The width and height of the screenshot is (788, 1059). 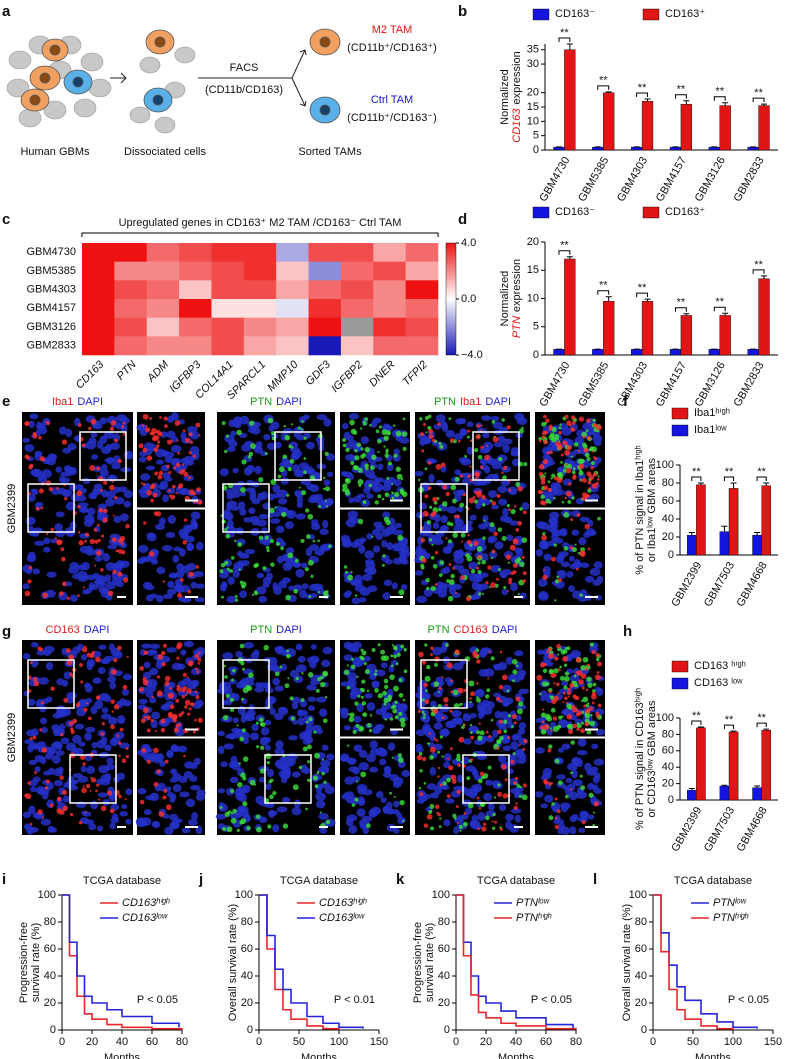 What do you see at coordinates (533, 121) in the screenshot?
I see `y-tick-label: 10` at bounding box center [533, 121].